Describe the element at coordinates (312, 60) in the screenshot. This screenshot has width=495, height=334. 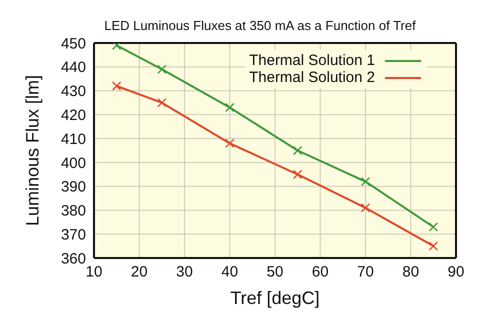
I see `legend-label: Thermal Solution 1` at that location.